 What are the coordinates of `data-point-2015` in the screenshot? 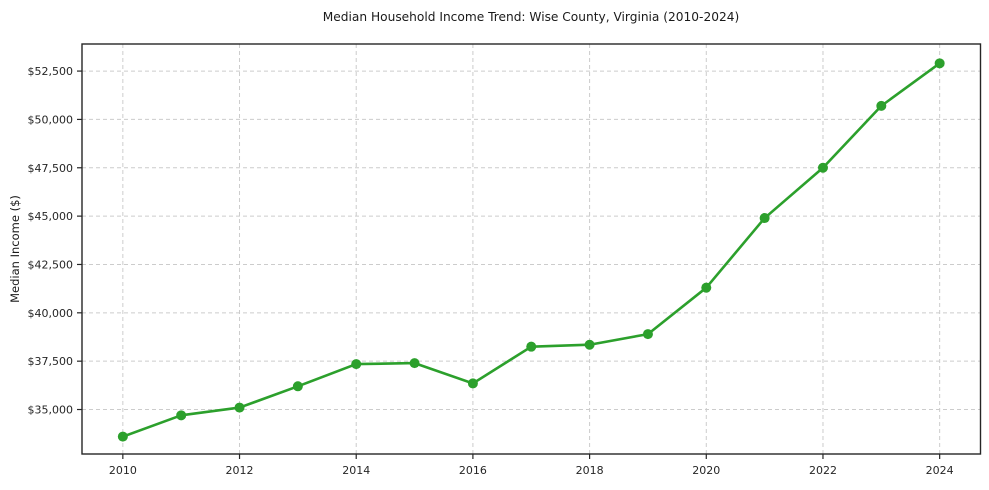 It's located at (414, 363).